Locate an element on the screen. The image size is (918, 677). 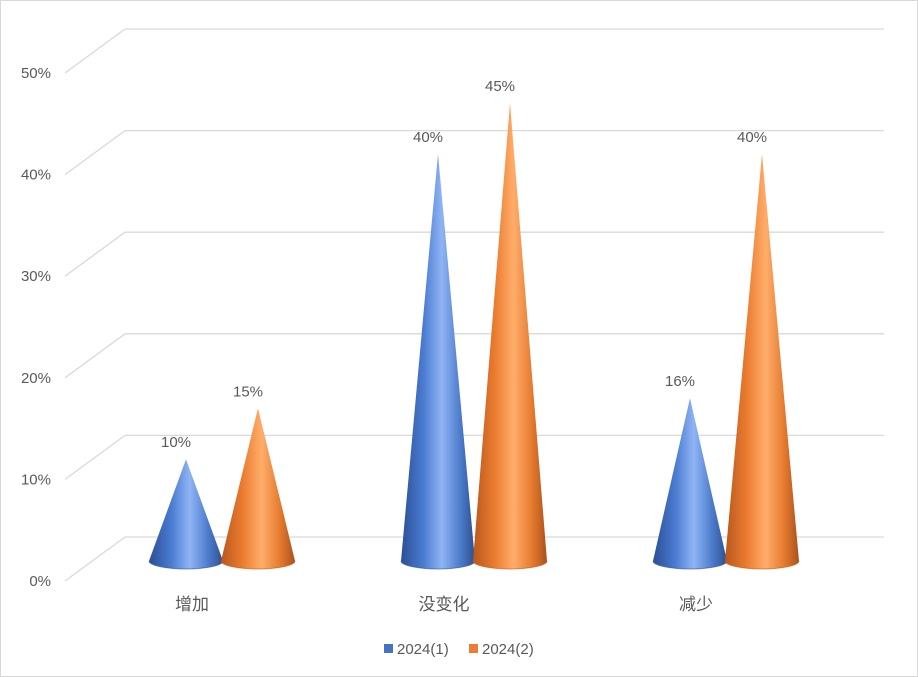
data-label: 45% is located at coordinates (500, 86).